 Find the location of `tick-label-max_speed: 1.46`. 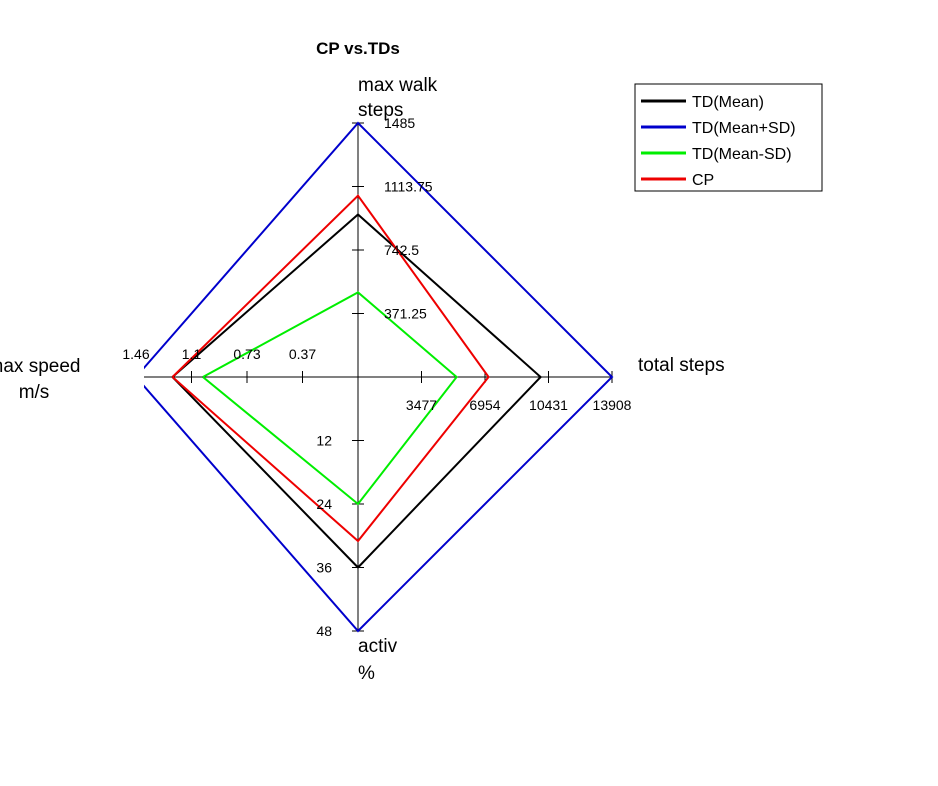

tick-label-max_speed: 1.46 is located at coordinates (135, 354).